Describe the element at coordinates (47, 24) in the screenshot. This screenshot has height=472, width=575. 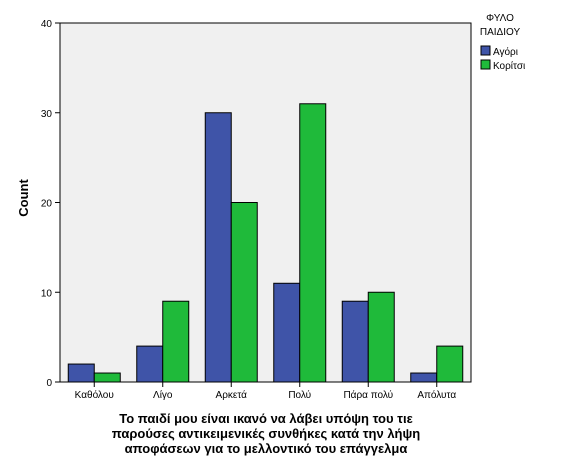
I see `y-tick-label: 40` at that location.